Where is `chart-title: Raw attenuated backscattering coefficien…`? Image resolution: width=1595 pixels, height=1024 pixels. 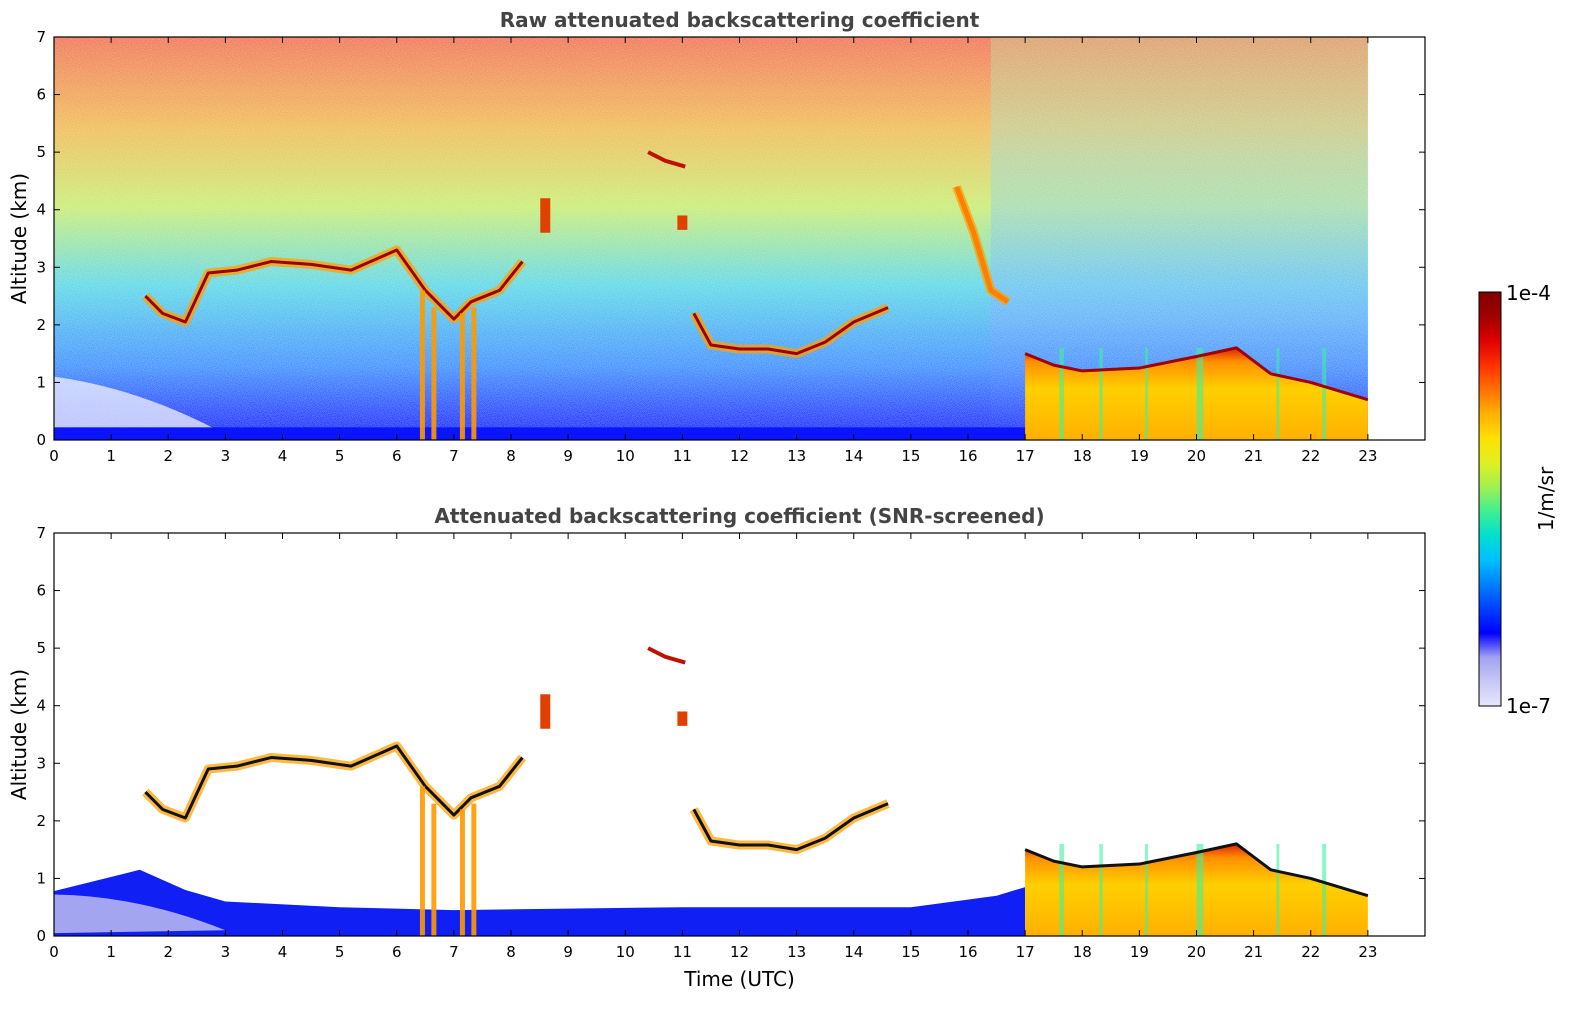 chart-title: Raw attenuated backscattering coefficien… is located at coordinates (740, 20).